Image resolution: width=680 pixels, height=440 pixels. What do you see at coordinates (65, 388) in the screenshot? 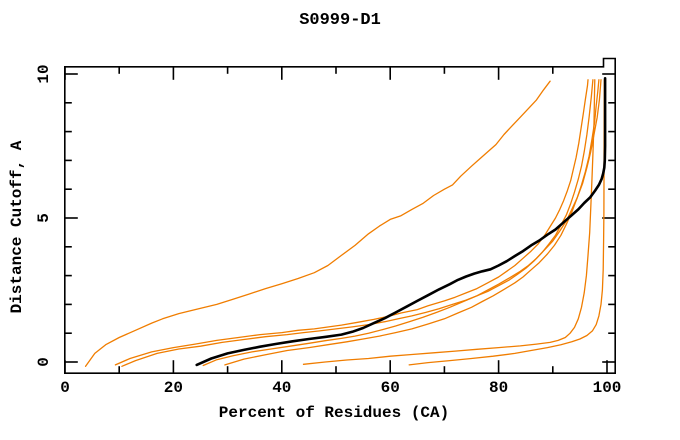
I see `x-tick-label: 0` at bounding box center [65, 388].